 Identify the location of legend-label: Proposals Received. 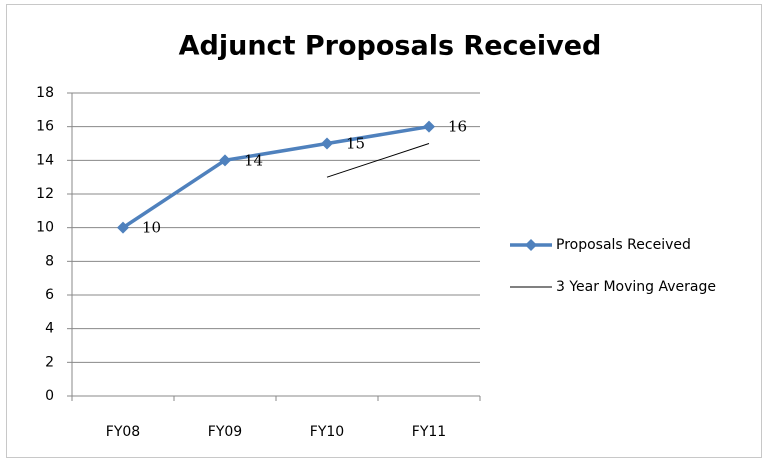
(623, 245).